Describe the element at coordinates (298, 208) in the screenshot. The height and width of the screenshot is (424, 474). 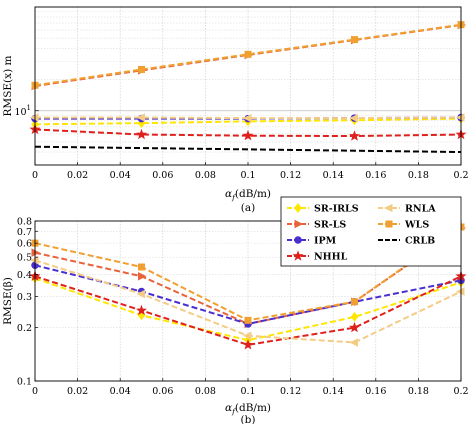
I see `legend-marker-sr-irls` at that location.